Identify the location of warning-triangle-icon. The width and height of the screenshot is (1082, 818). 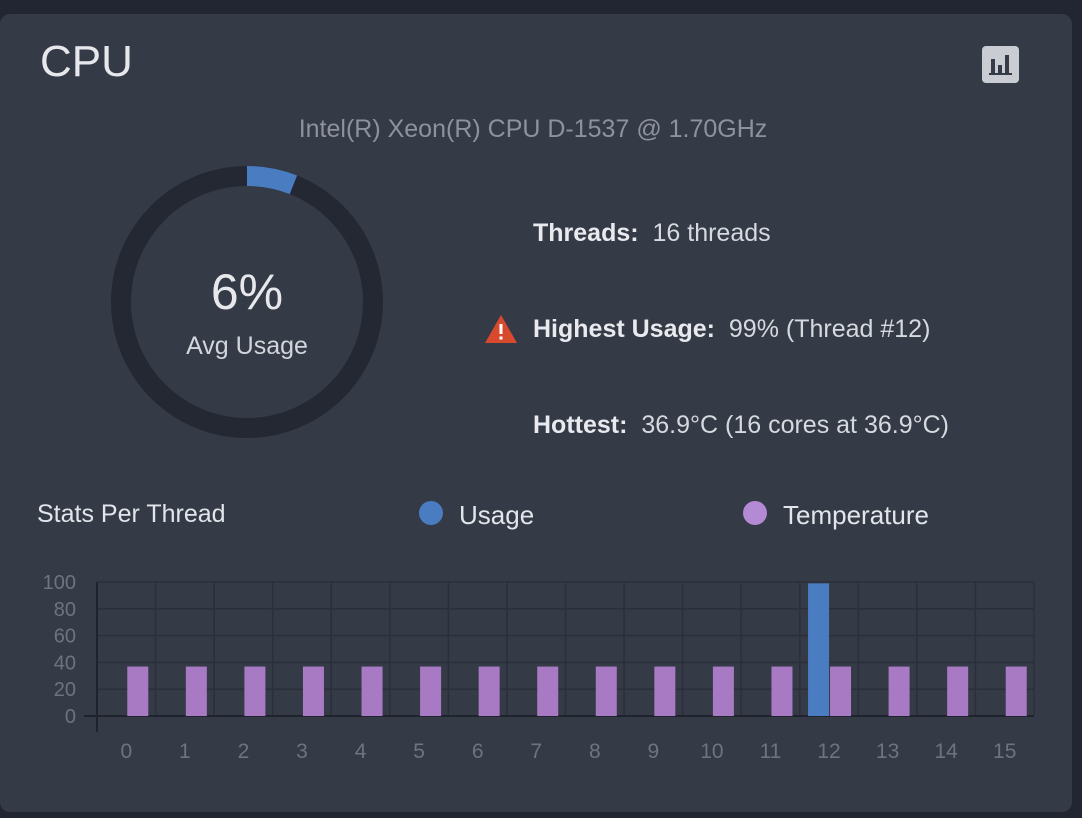
(501, 329).